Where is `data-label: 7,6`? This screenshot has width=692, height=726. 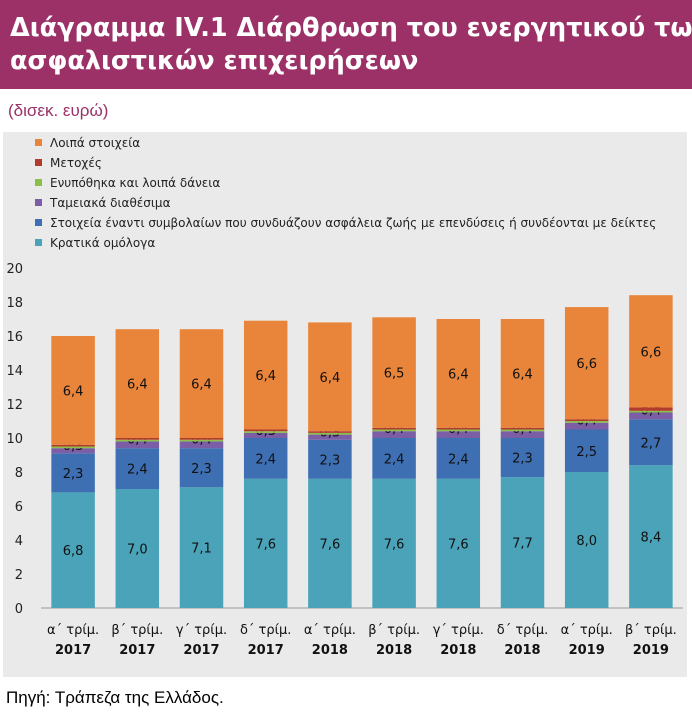
data-label: 7,6 is located at coordinates (330, 544).